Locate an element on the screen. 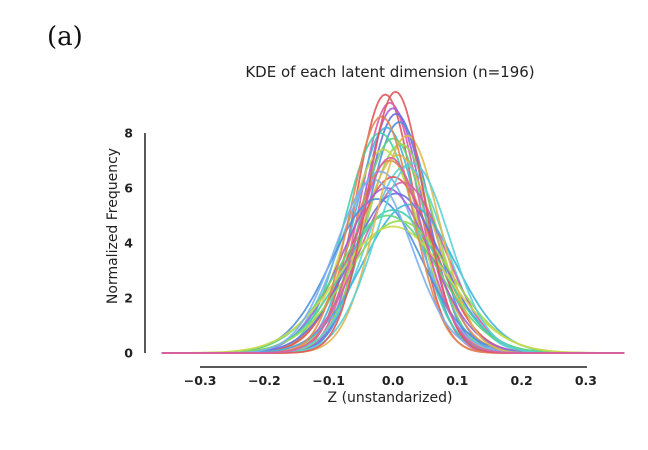  x-tick-label: 0.1 is located at coordinates (457, 380).